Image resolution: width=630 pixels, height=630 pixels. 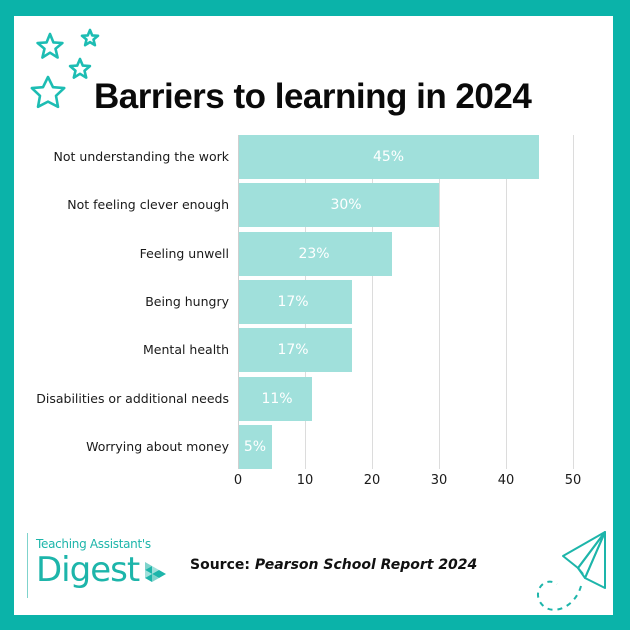 I want to click on bar-not-clever: 30%, so click(x=338, y=205).